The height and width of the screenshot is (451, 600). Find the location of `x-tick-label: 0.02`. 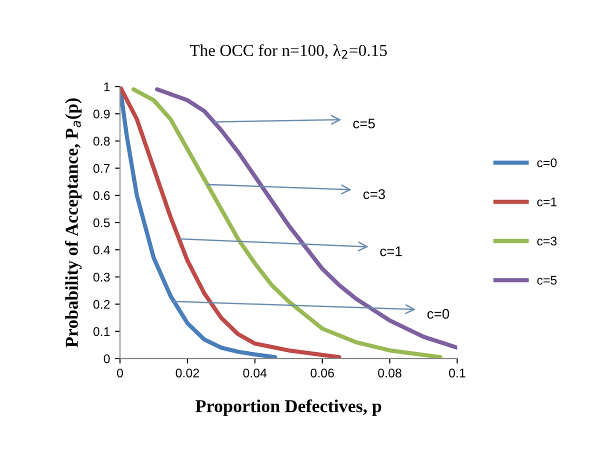

x-tick-label: 0.02 is located at coordinates (187, 373).